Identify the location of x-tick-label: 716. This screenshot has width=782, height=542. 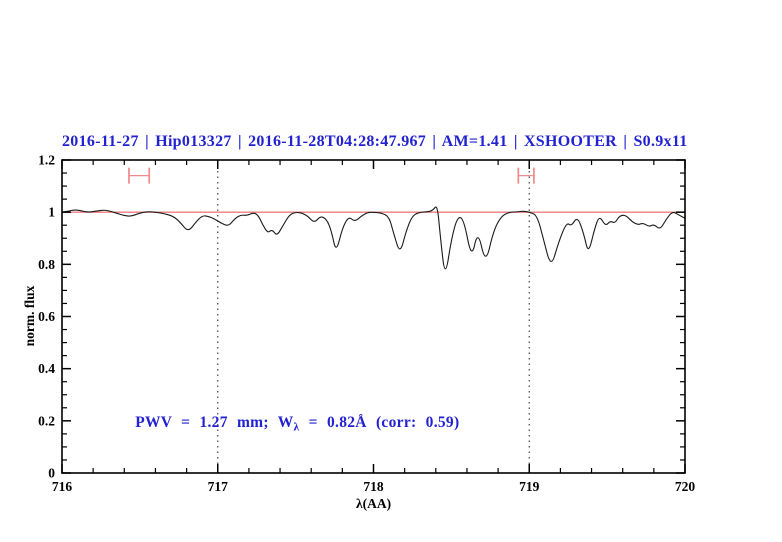
(62, 486).